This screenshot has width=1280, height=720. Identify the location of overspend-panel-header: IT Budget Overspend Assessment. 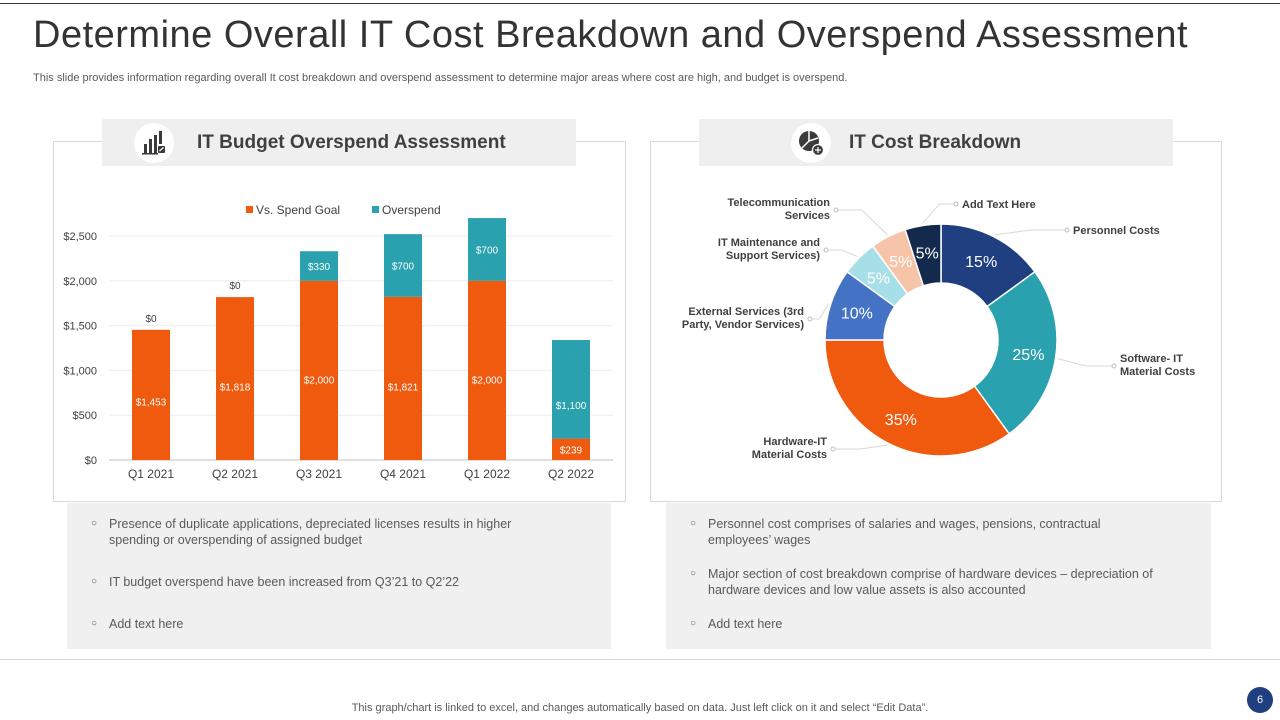
(339, 142).